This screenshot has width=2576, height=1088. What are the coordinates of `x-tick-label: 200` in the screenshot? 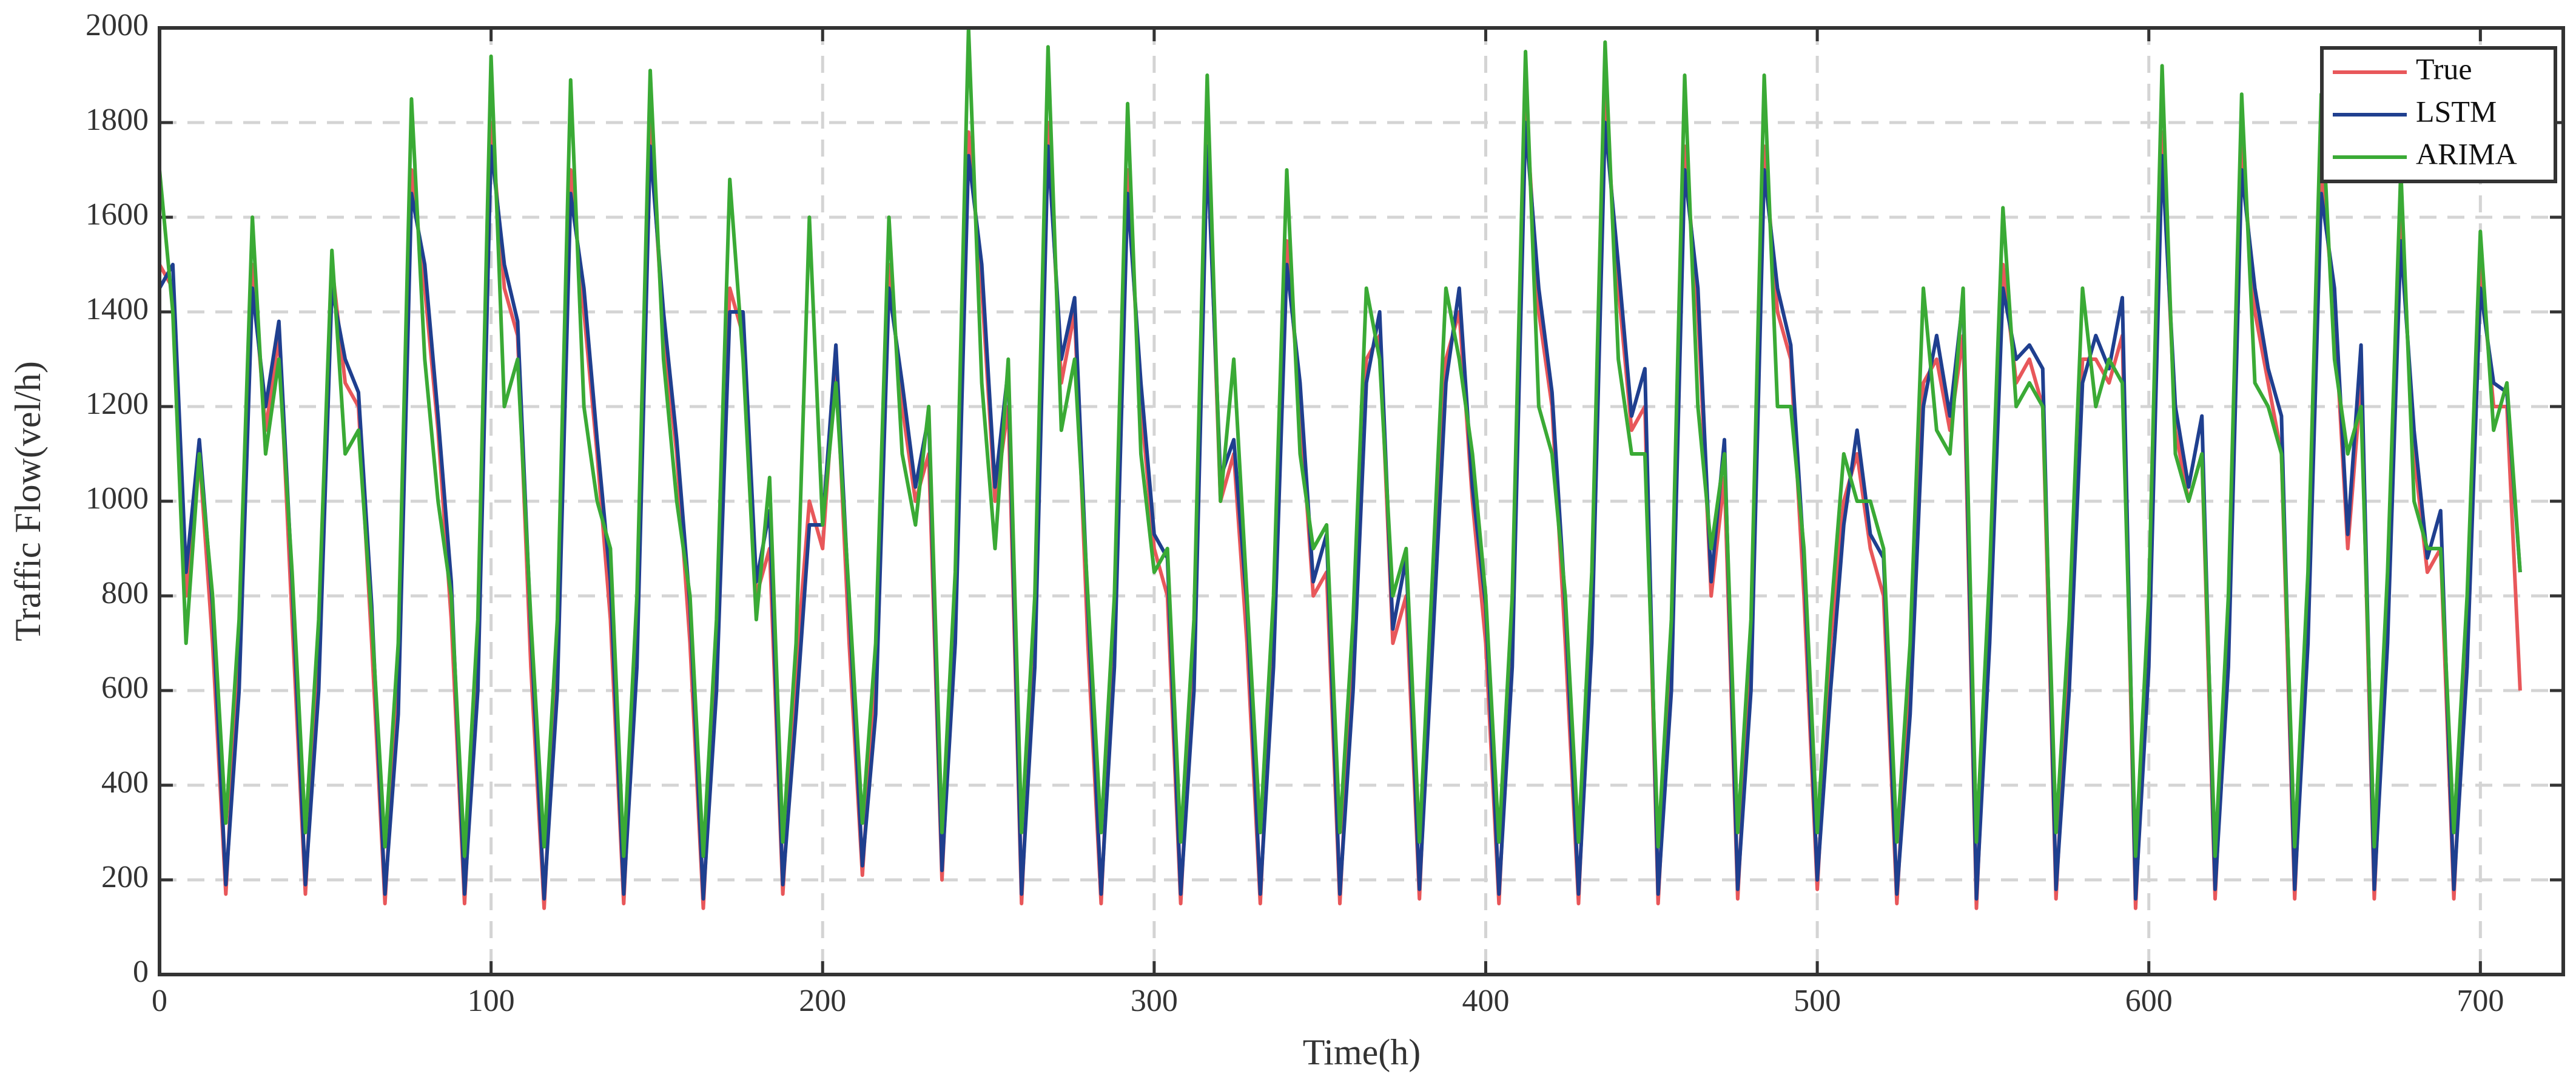 It's located at (822, 1001).